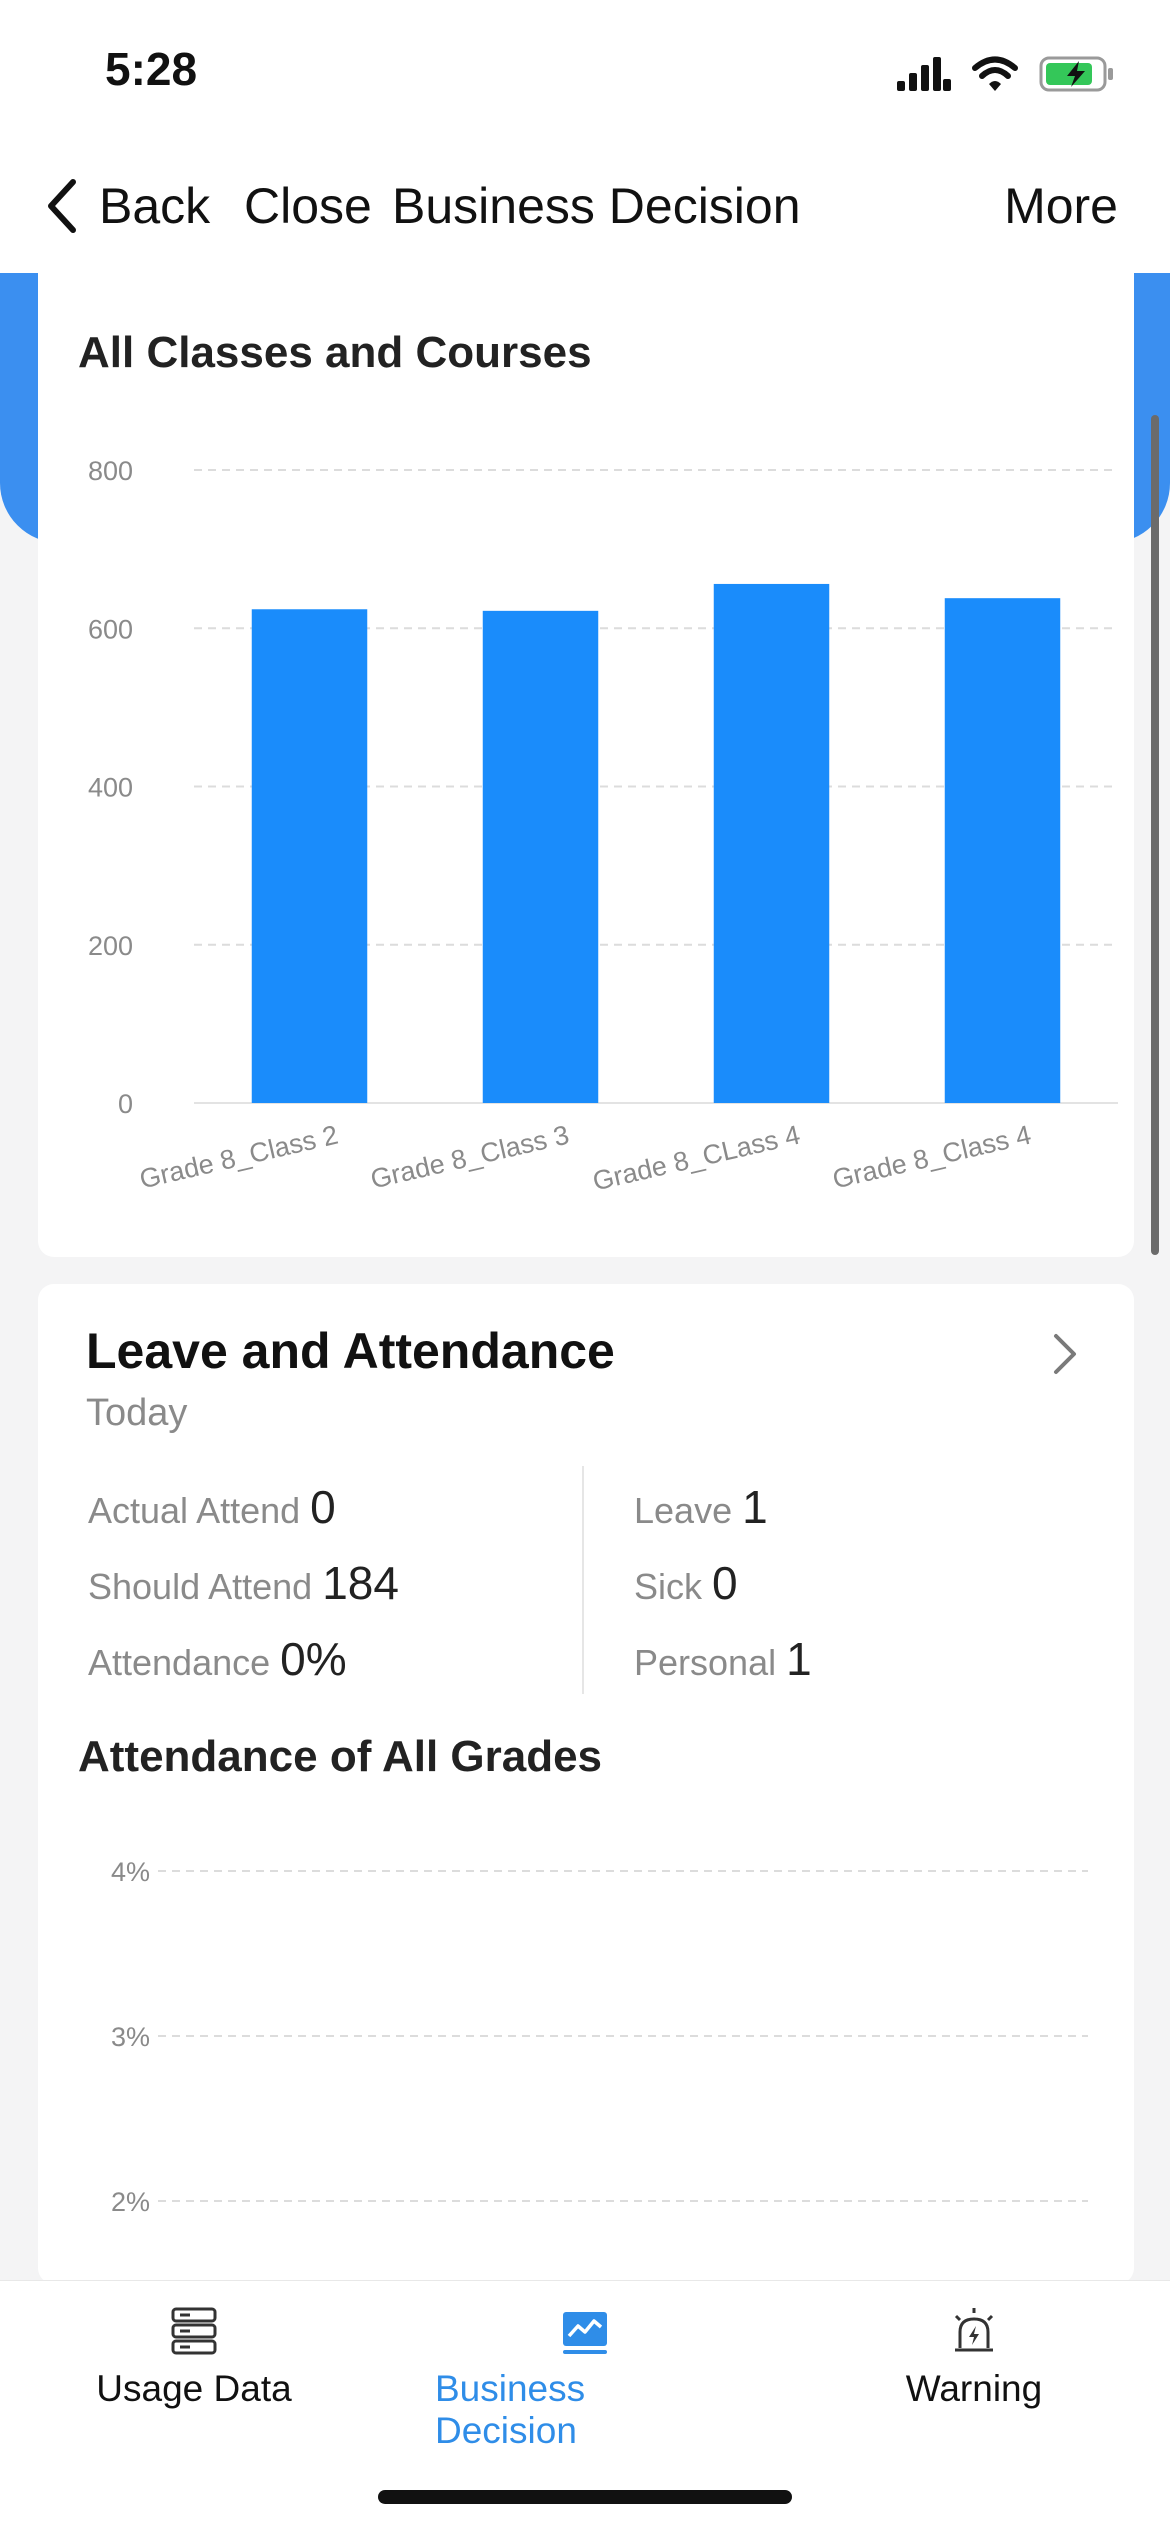 This screenshot has height=2533, width=1170. I want to click on y-tick-label: 0, so click(125, 1104).